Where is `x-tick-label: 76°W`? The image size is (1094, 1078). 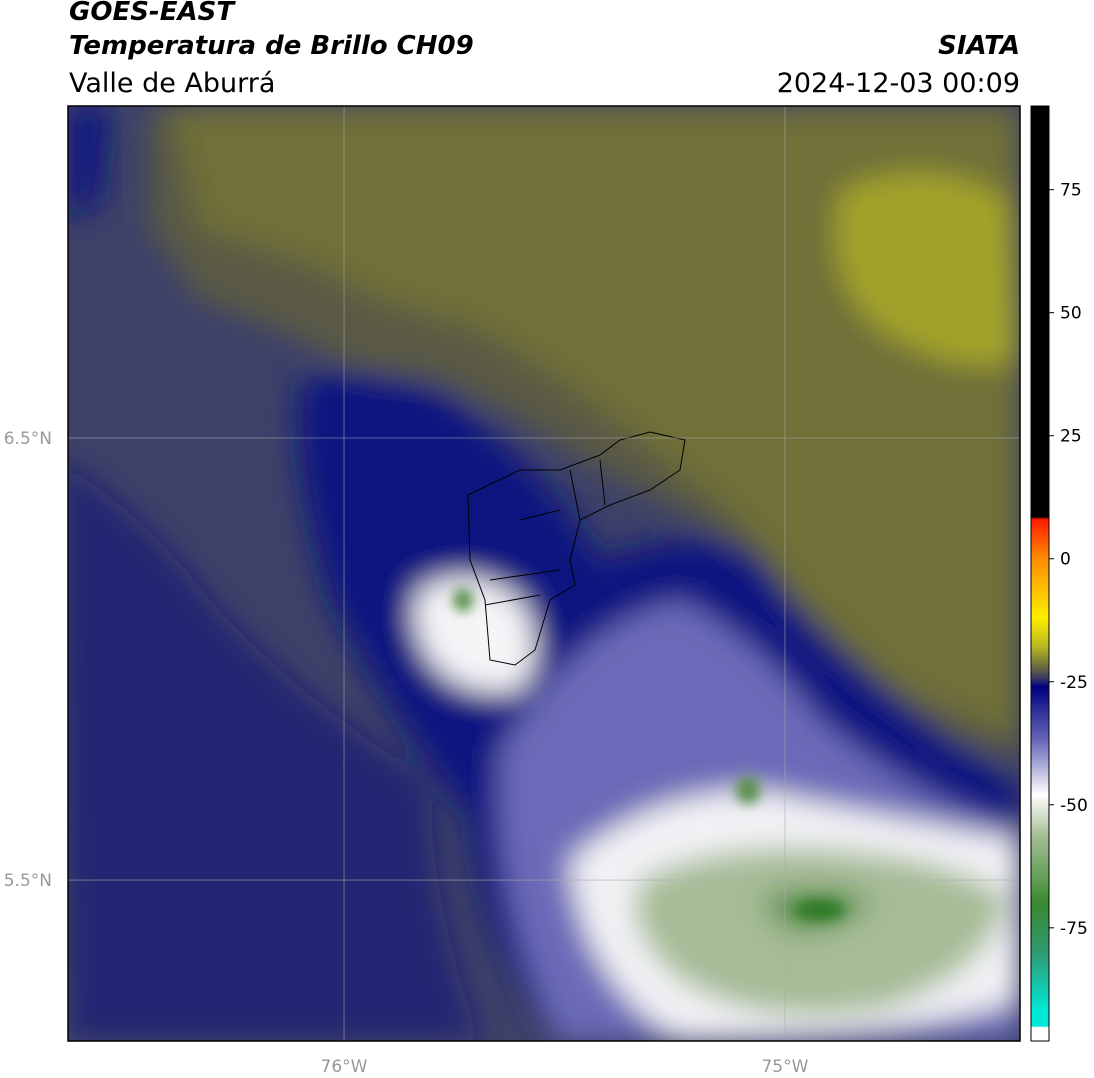 x-tick-label: 76°W is located at coordinates (344, 1067).